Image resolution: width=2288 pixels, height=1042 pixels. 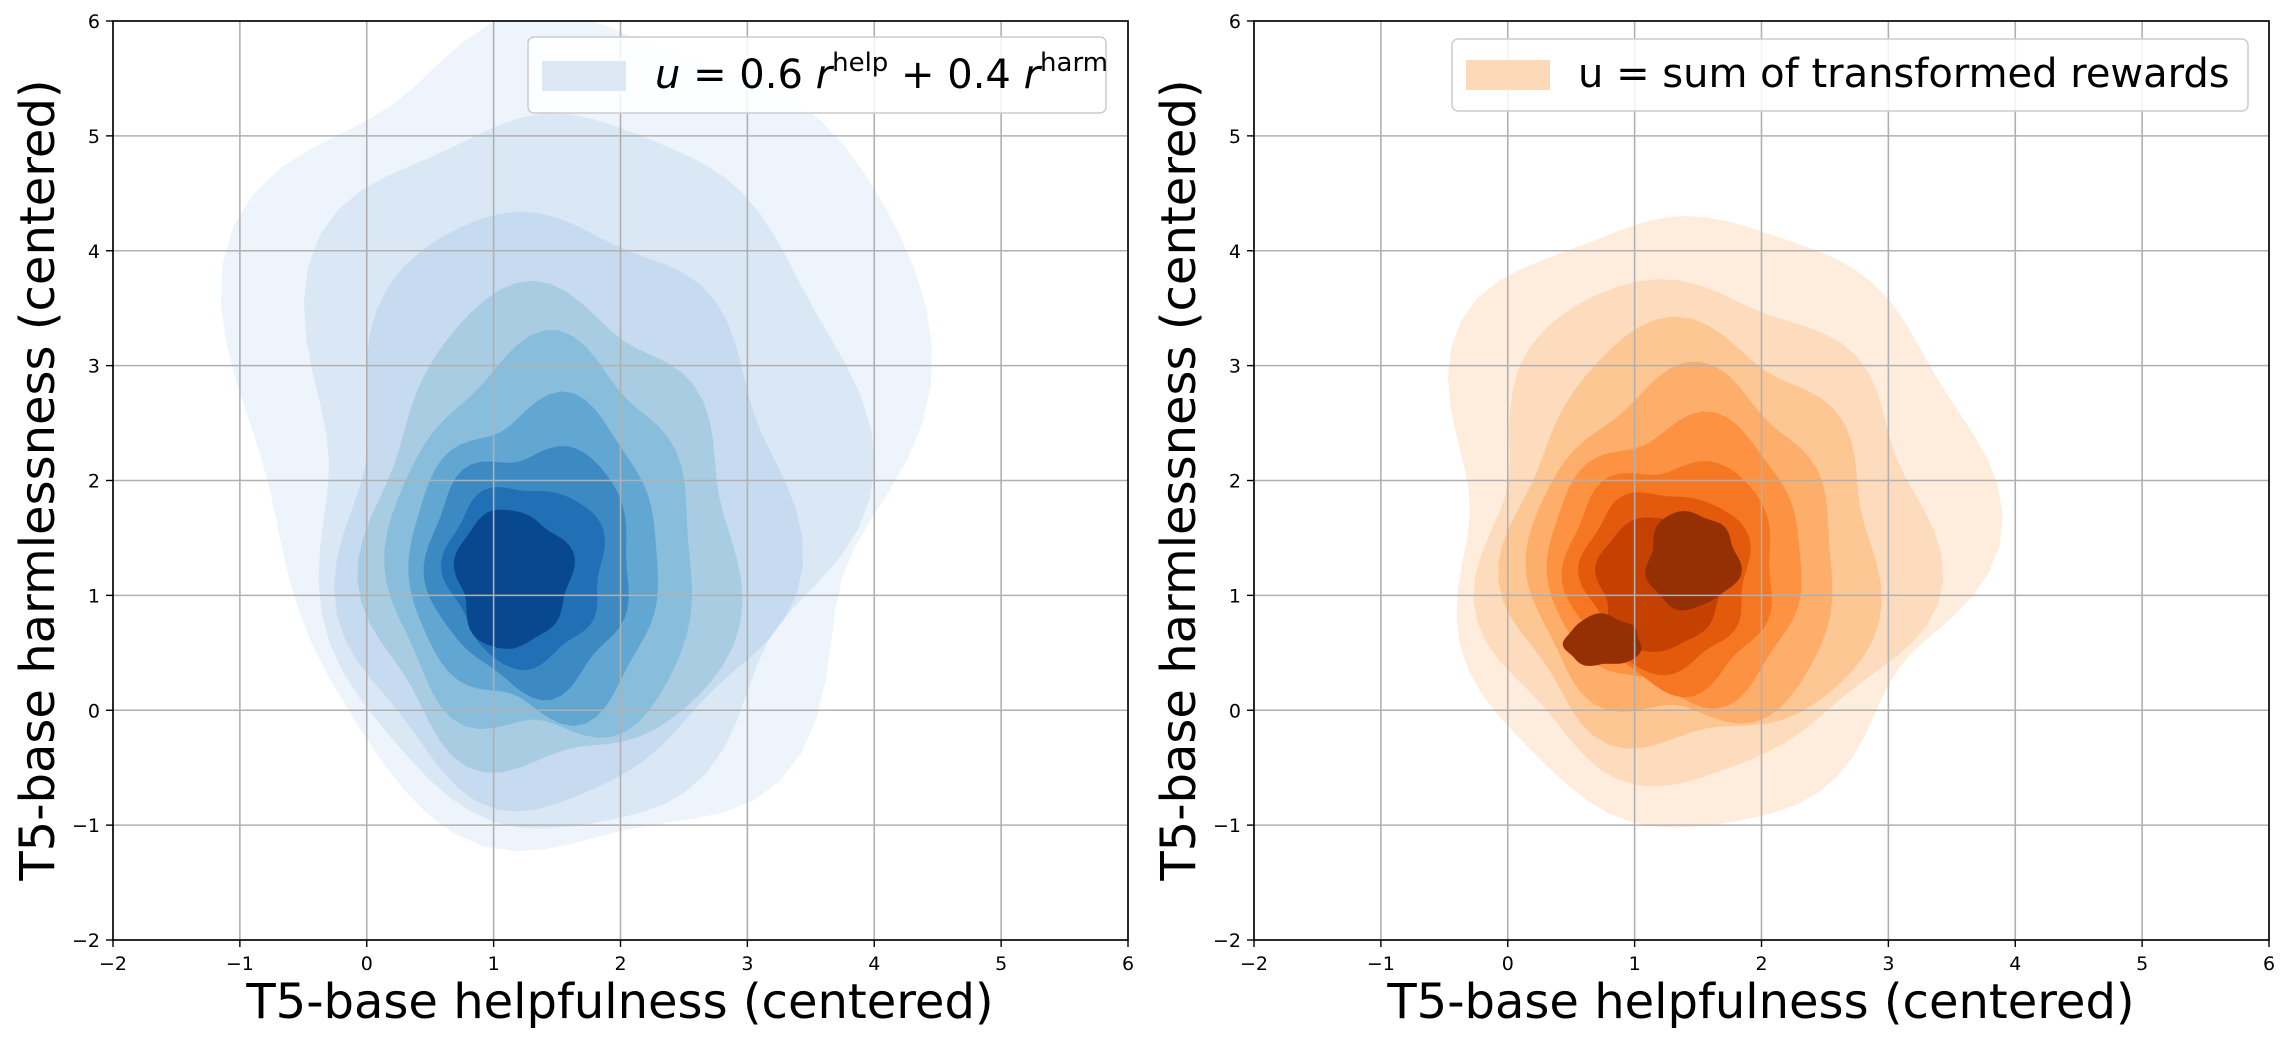 What do you see at coordinates (619, 1002) in the screenshot?
I see `left-x-axis-label: T5-base helpfulness (centered)` at bounding box center [619, 1002].